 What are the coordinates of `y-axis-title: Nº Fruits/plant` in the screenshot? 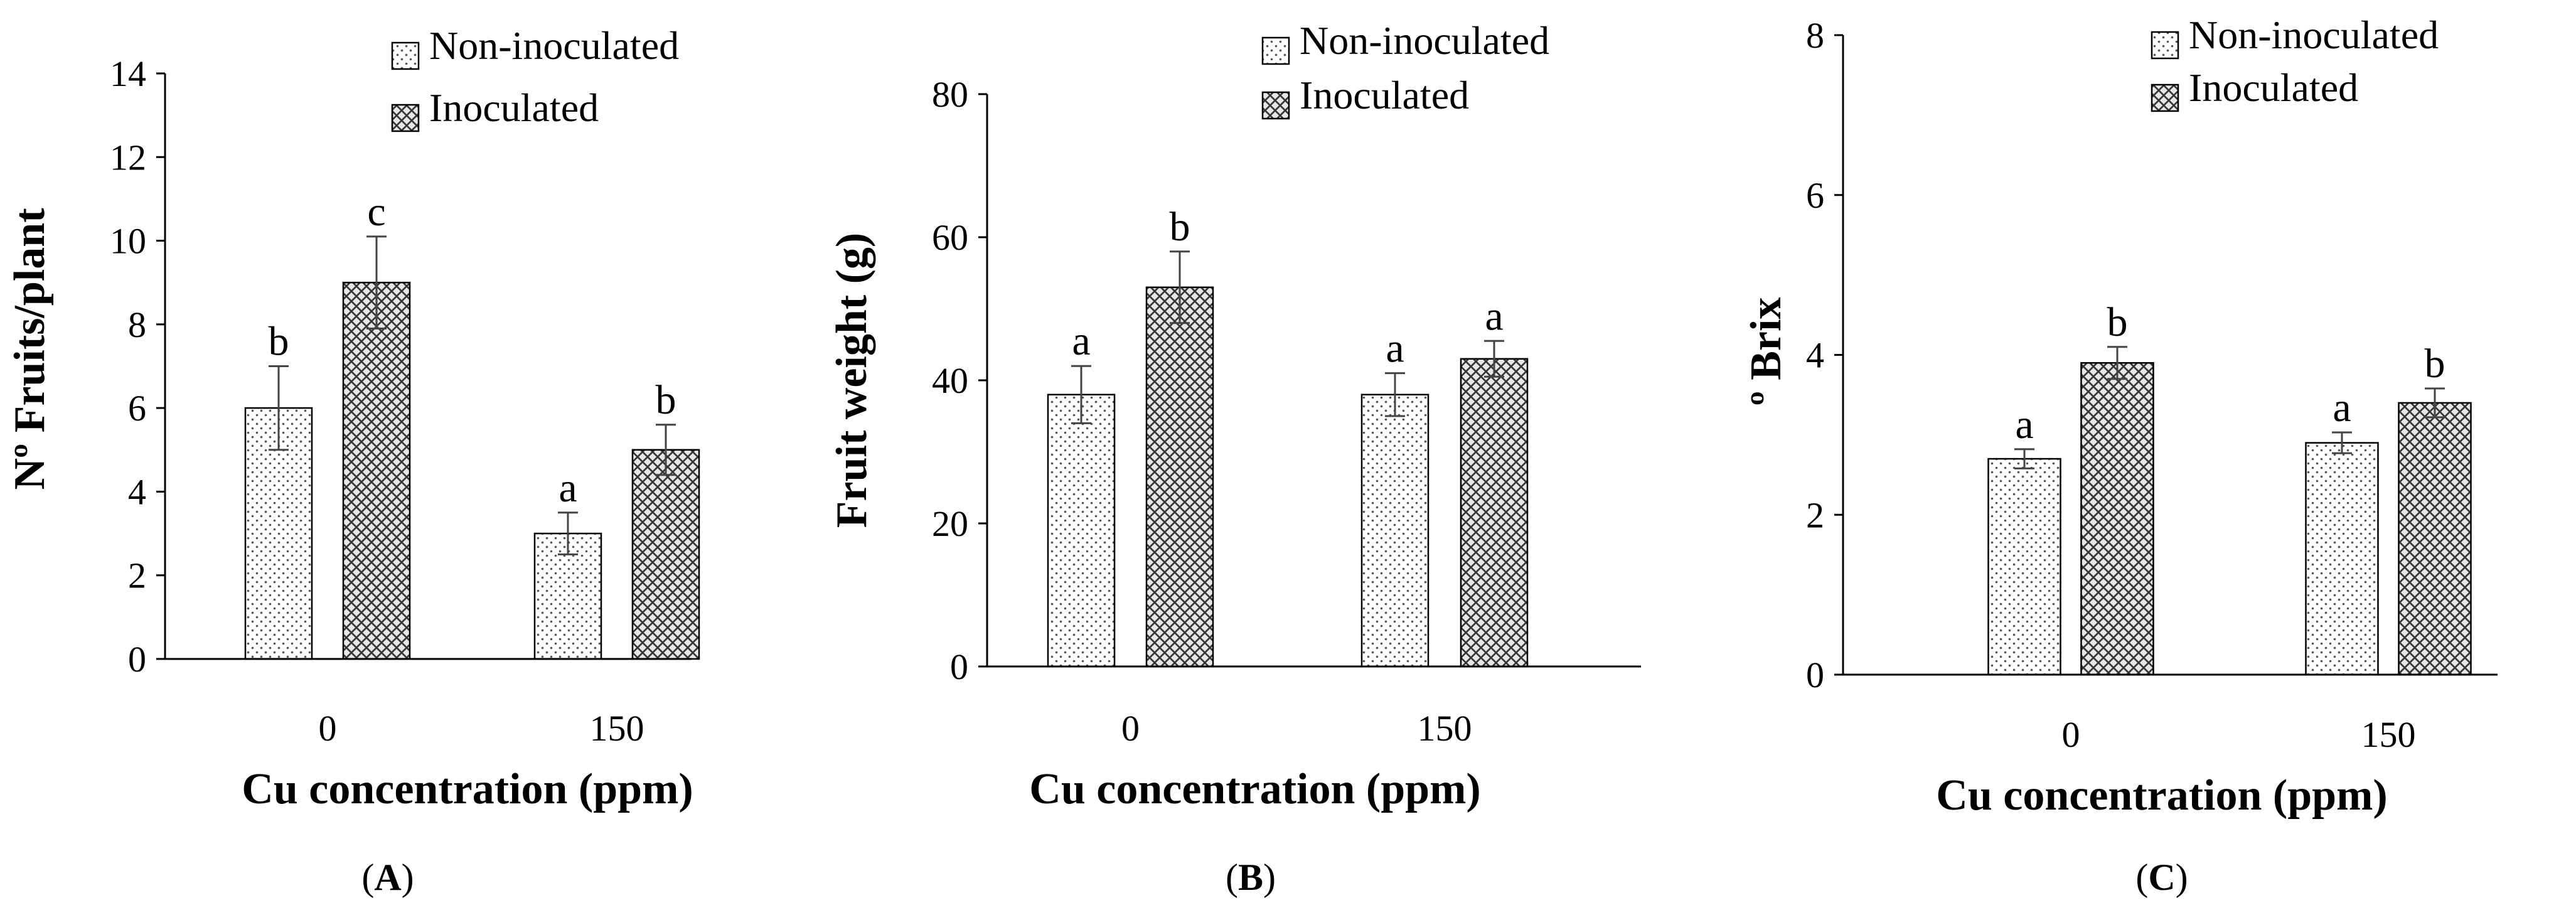 It's located at (30, 349).